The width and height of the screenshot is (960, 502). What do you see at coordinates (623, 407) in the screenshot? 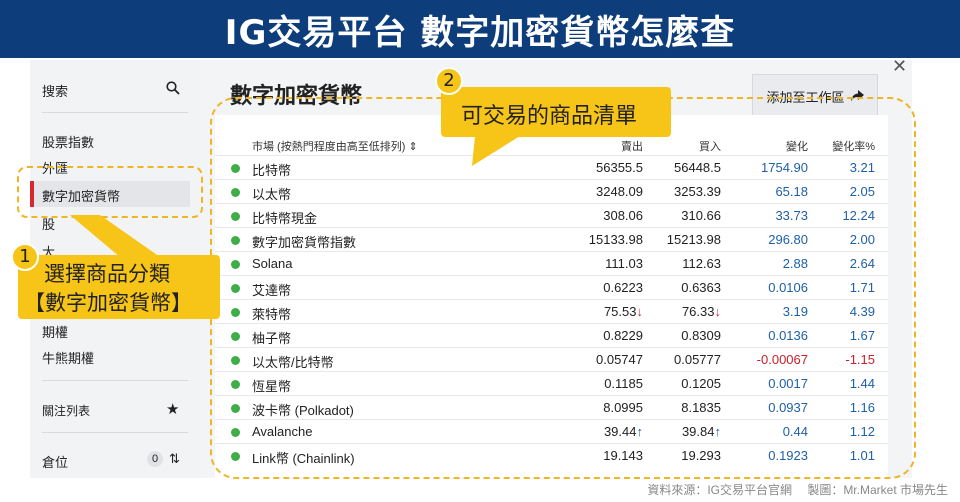
I see `sell-price-value: 8.0995` at bounding box center [623, 407].